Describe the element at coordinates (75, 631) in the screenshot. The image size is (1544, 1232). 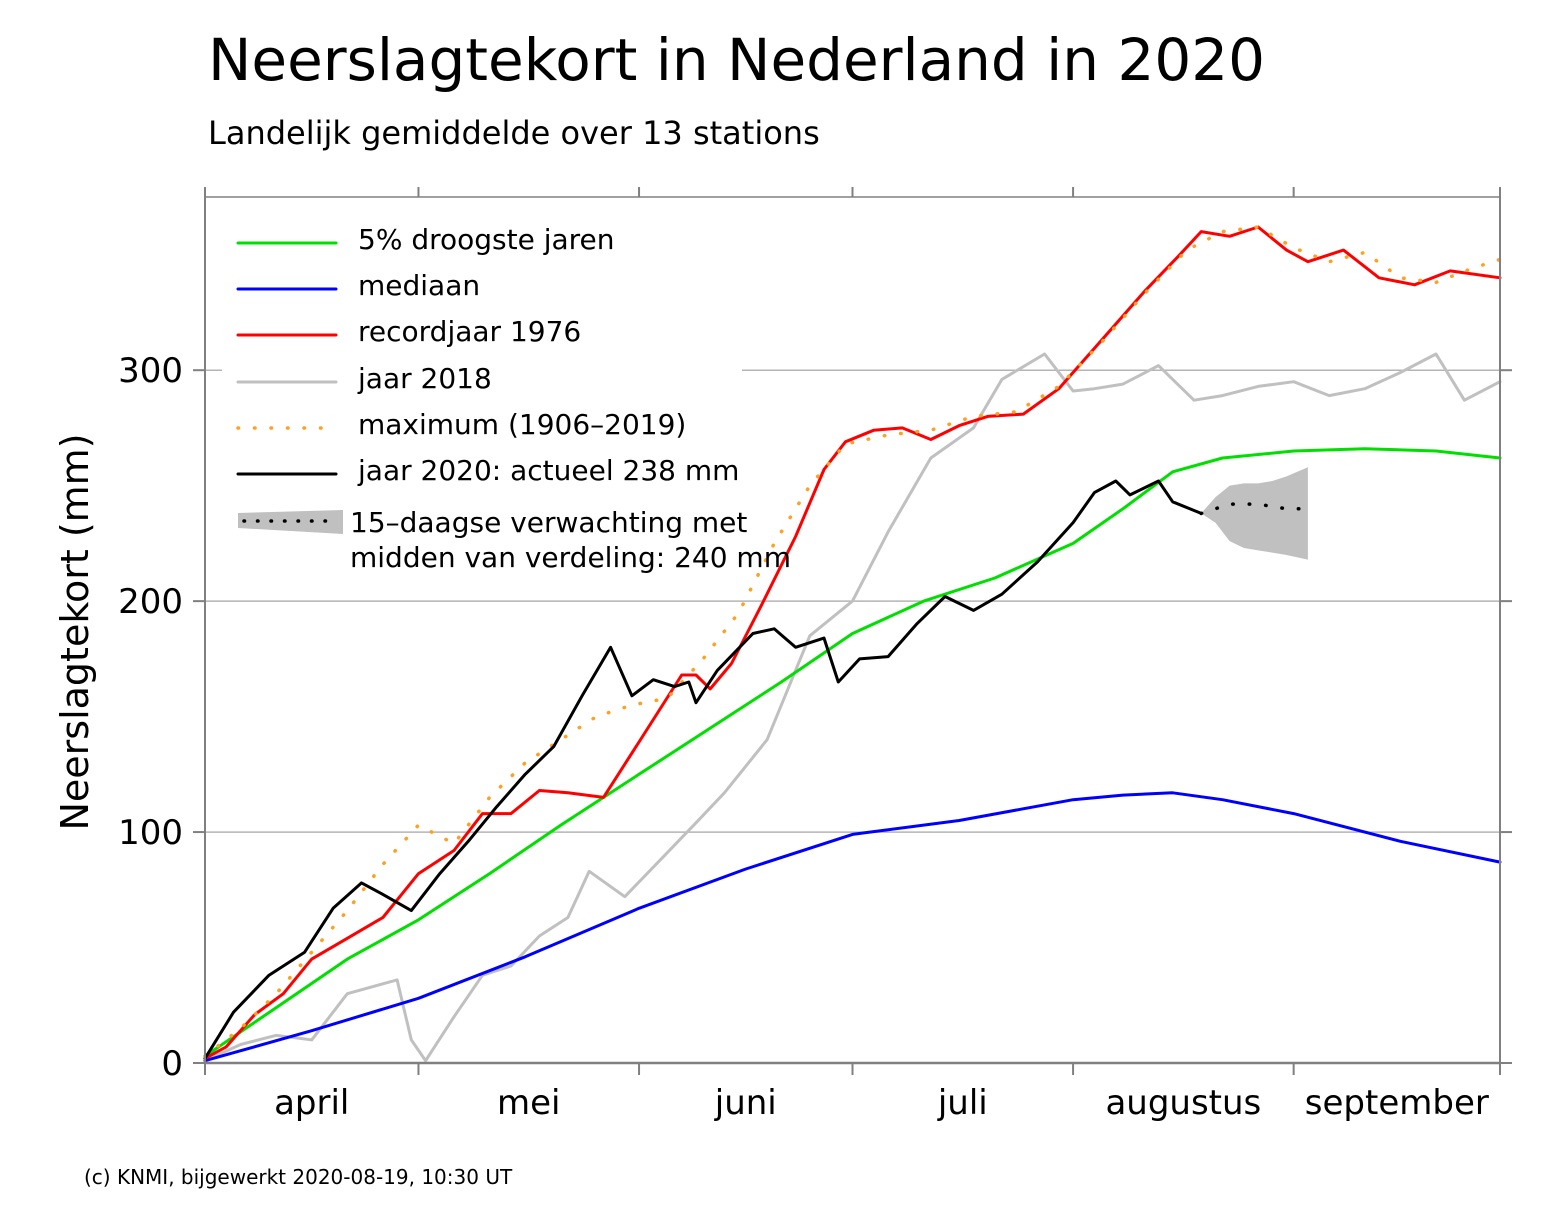
I see `y-axis-label: Neerslagtekort (mm)` at that location.